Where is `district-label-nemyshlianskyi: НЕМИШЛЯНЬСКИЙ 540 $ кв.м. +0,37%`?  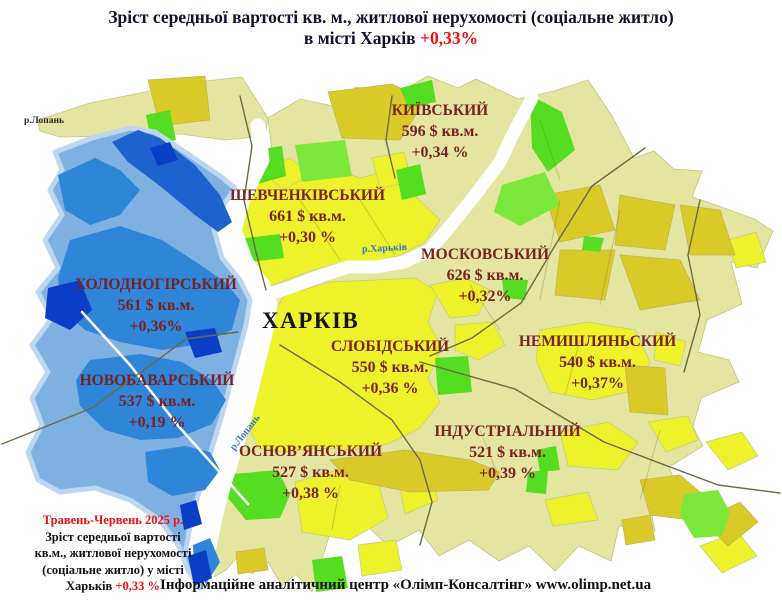
district-label-nemyshlianskyi: НЕМИШЛЯНЬСКИЙ 540 $ кв.м. +0,37% is located at coordinates (597, 362).